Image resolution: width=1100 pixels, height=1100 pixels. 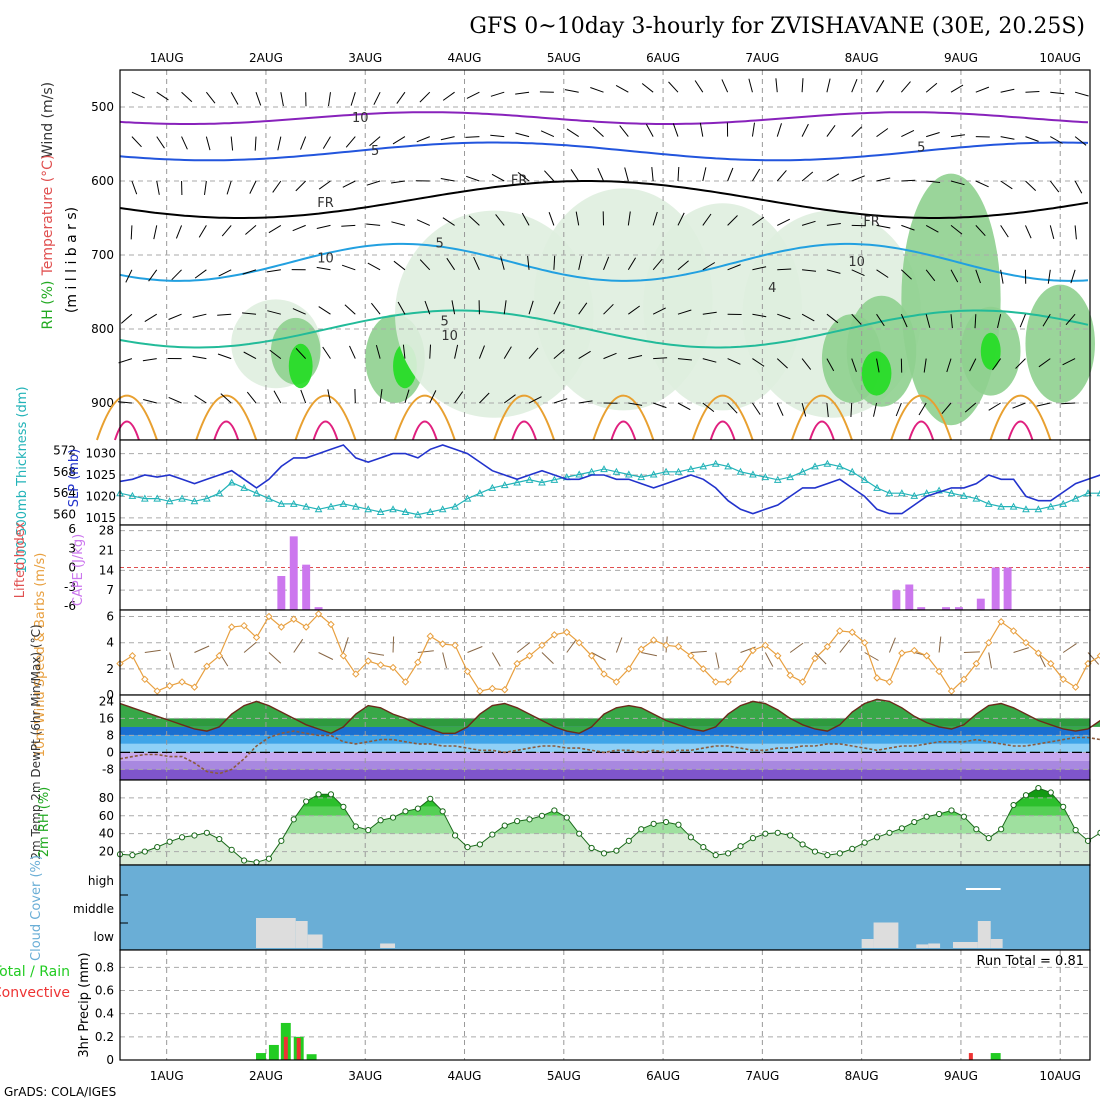 I want to click on warm-temp-contour, so click(x=1020, y=417).